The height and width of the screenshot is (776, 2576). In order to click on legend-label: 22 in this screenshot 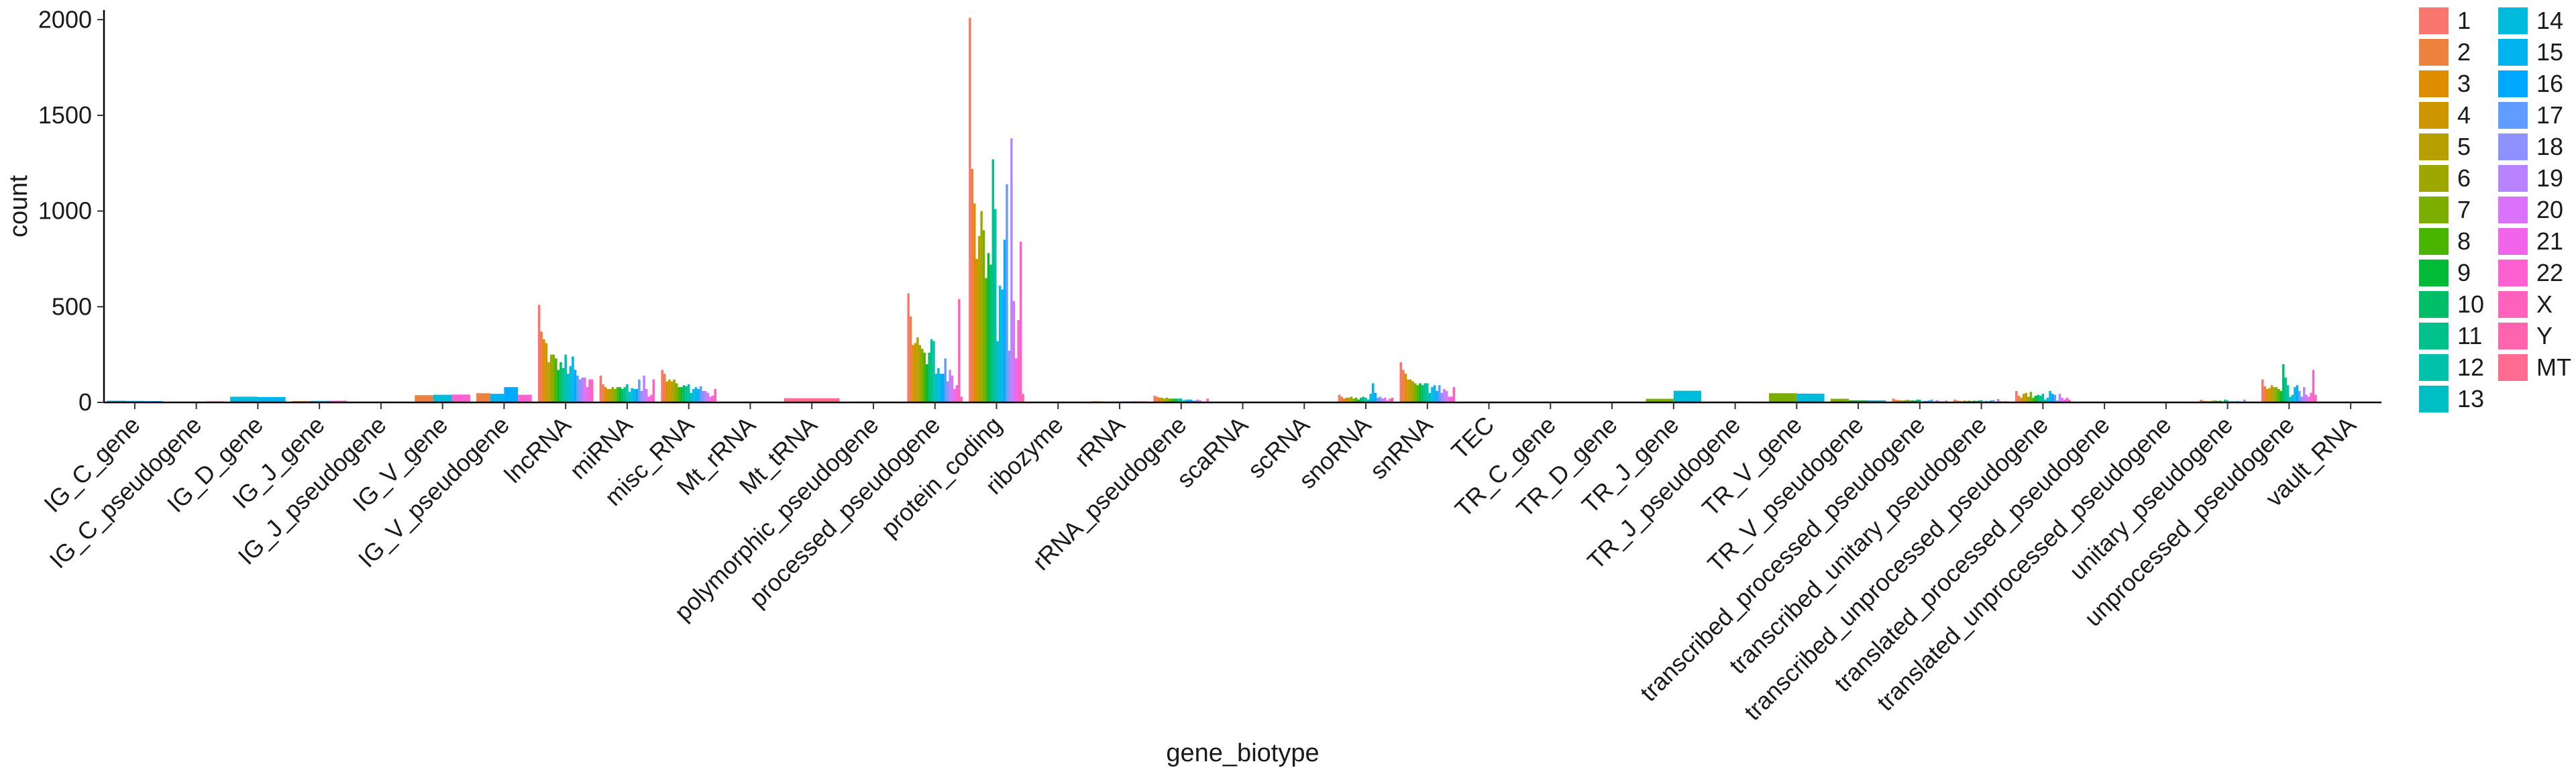, I will do `click(2549, 272)`.